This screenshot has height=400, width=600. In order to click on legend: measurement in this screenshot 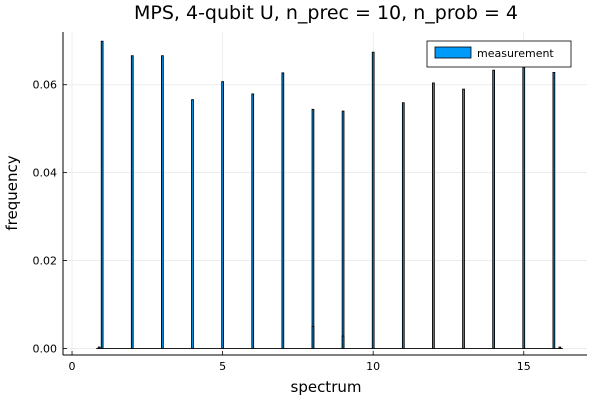, I will do `click(499, 54)`.